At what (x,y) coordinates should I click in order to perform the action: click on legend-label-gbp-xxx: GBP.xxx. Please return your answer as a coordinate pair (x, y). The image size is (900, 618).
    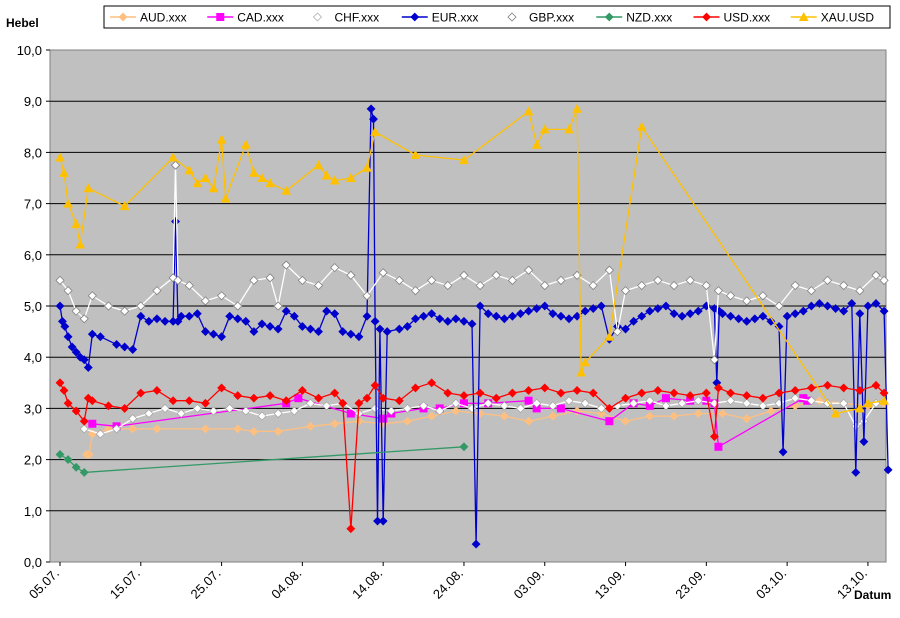
    Looking at the image, I should click on (551, 18).